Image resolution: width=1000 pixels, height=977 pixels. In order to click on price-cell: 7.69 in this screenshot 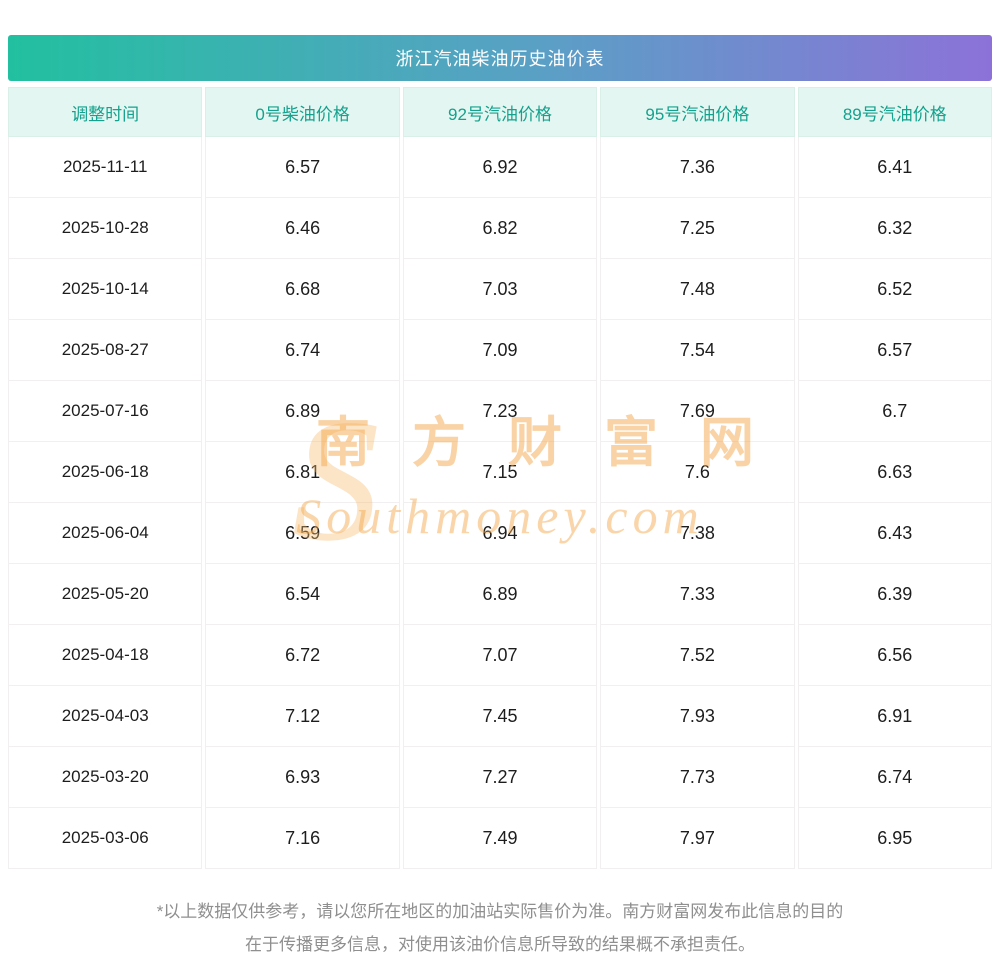, I will do `click(697, 411)`.